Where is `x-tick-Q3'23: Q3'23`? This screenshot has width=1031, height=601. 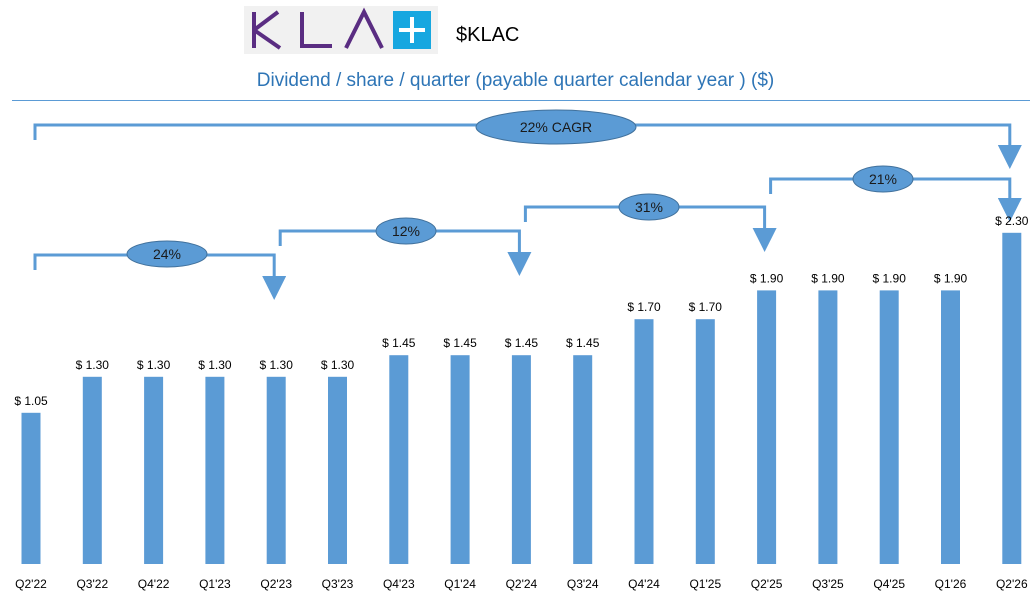 x-tick-Q3'23: Q3'23 is located at coordinates (338, 584).